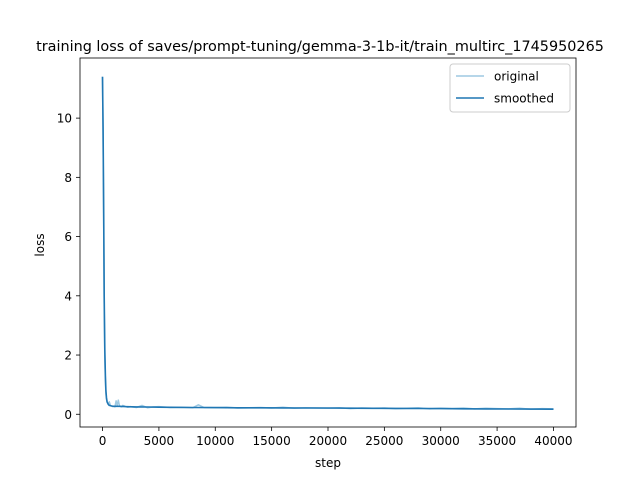 Image resolution: width=640 pixels, height=485 pixels. What do you see at coordinates (68, 237) in the screenshot?
I see `y-tick-label: 6` at bounding box center [68, 237].